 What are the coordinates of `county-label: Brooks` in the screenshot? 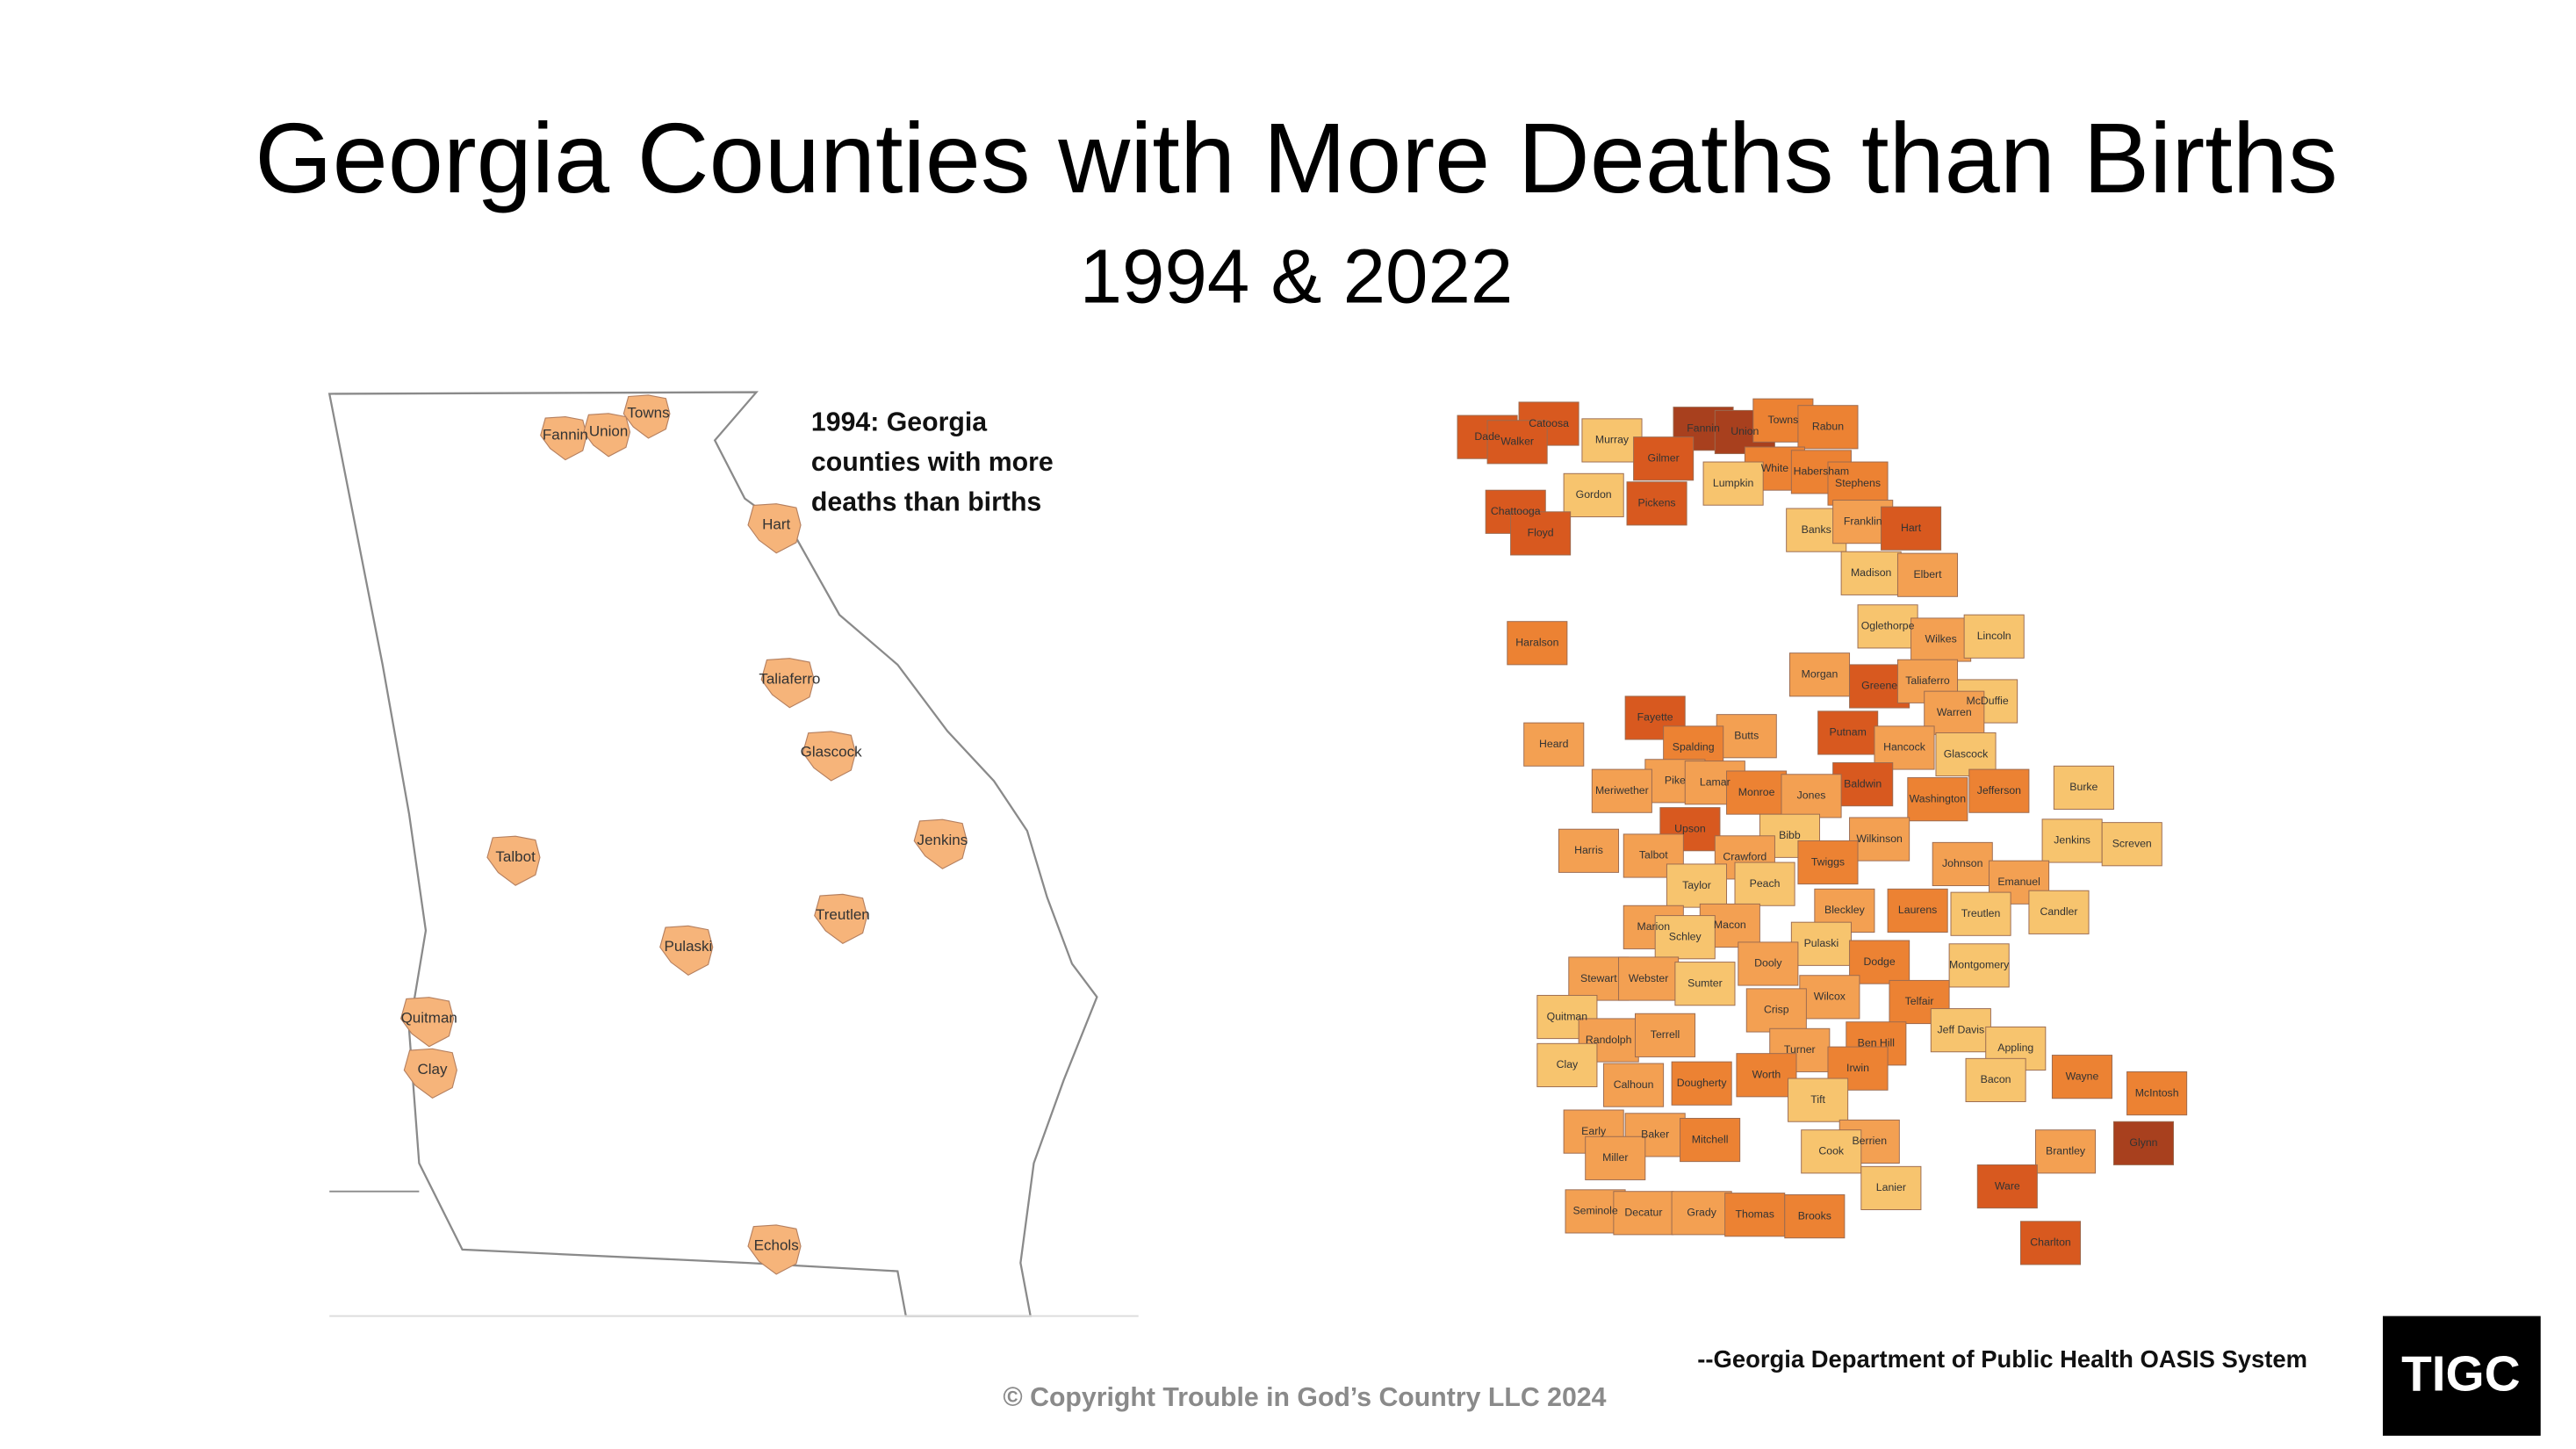 It's located at (1814, 1215).